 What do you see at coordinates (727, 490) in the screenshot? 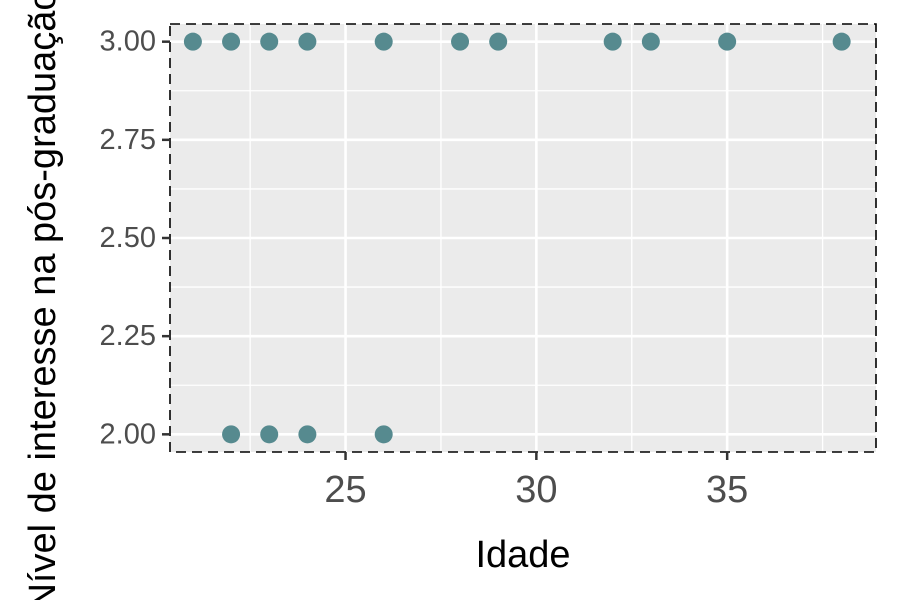
I see `x-tick-label: 35` at bounding box center [727, 490].